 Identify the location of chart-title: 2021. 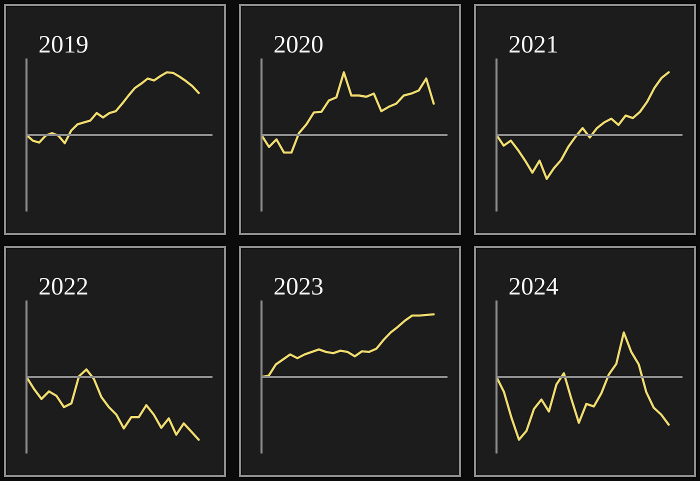
(533, 45).